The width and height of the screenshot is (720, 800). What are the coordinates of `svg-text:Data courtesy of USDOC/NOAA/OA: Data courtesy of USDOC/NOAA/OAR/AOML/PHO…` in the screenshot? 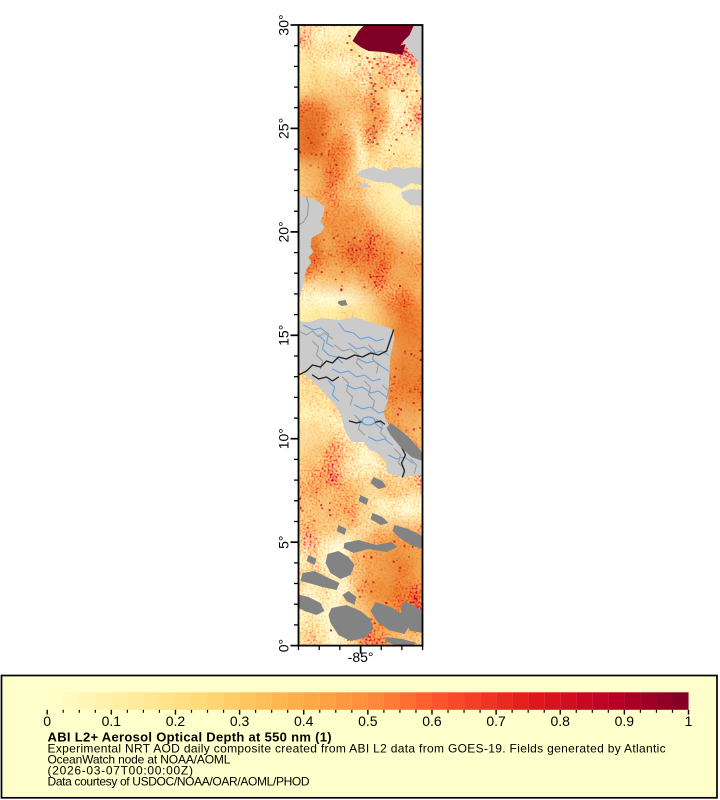 It's located at (179, 782).